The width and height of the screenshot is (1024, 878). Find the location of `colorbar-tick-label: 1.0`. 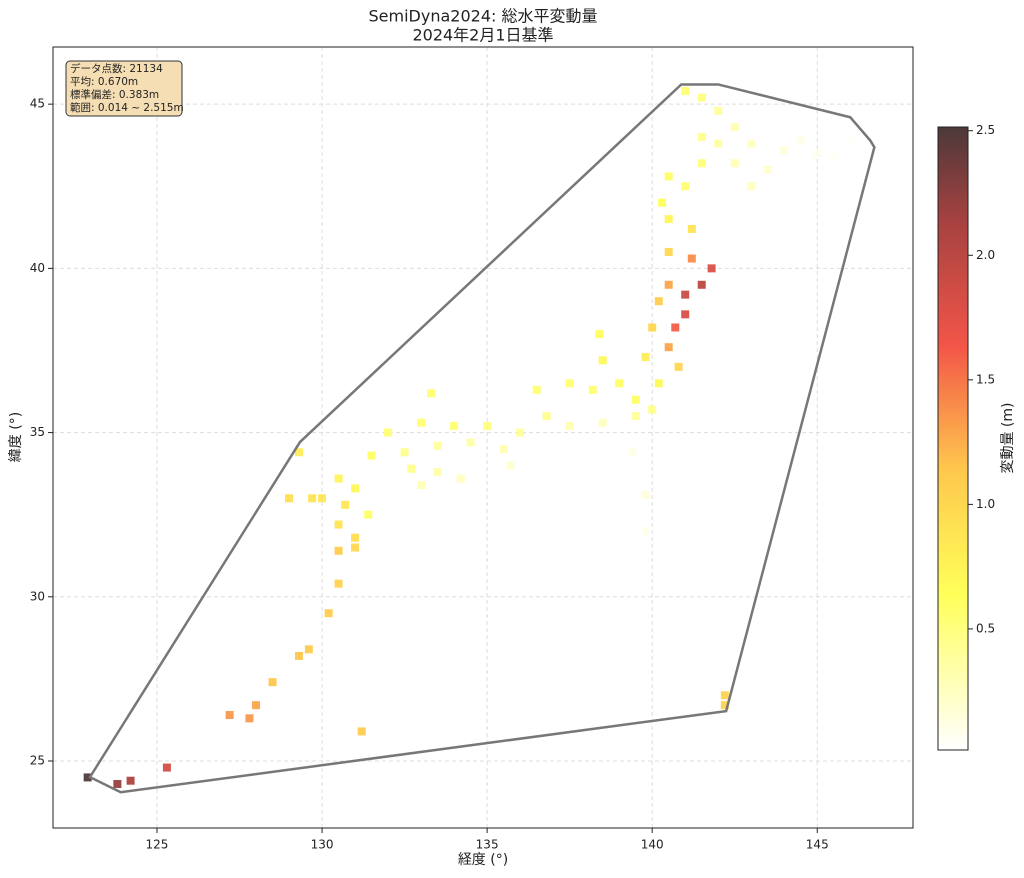

colorbar-tick-label: 1.0 is located at coordinates (985, 504).